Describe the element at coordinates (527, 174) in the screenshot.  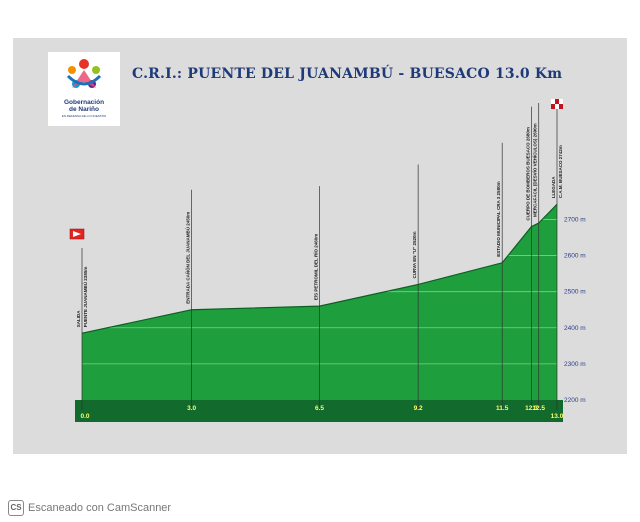
I see `annotation-label-5: CUERPO DE BOMBEROS BUESACO 2680m` at that location.